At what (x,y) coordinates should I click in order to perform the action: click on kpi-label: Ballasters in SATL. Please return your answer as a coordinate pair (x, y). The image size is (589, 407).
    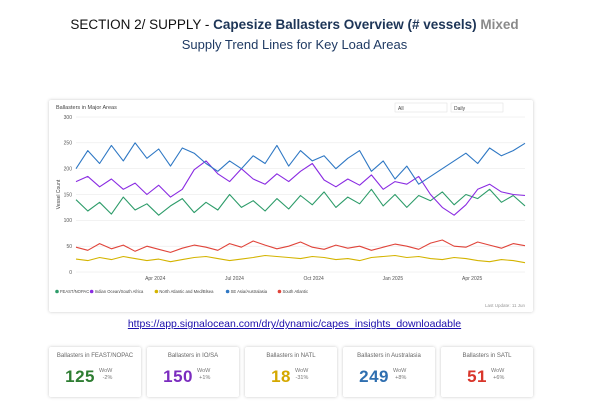
    Looking at the image, I should click on (487, 356).